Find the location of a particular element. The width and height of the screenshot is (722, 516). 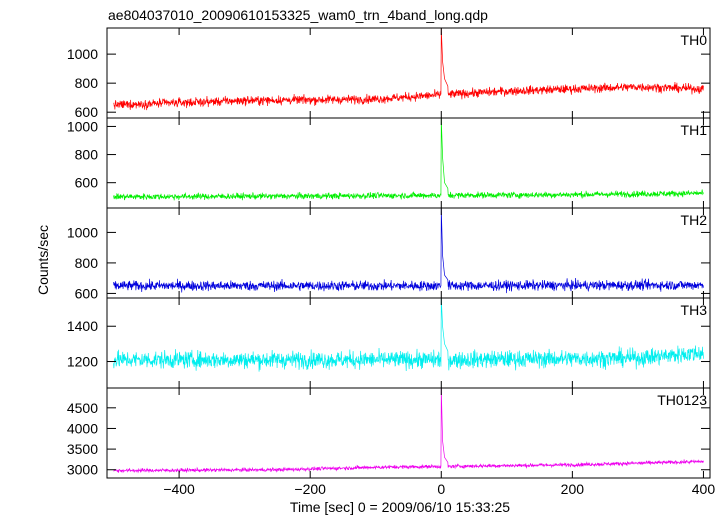

y-tick-label: 4500 is located at coordinates (82, 408).